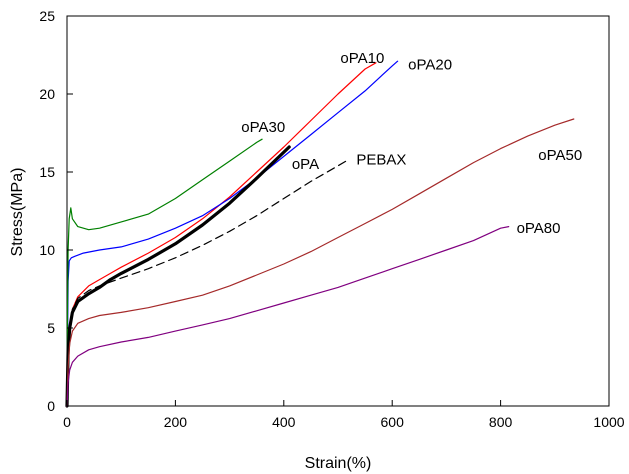 This screenshot has width=629, height=474. I want to click on series-label-opa20: oPA20, so click(430, 64).